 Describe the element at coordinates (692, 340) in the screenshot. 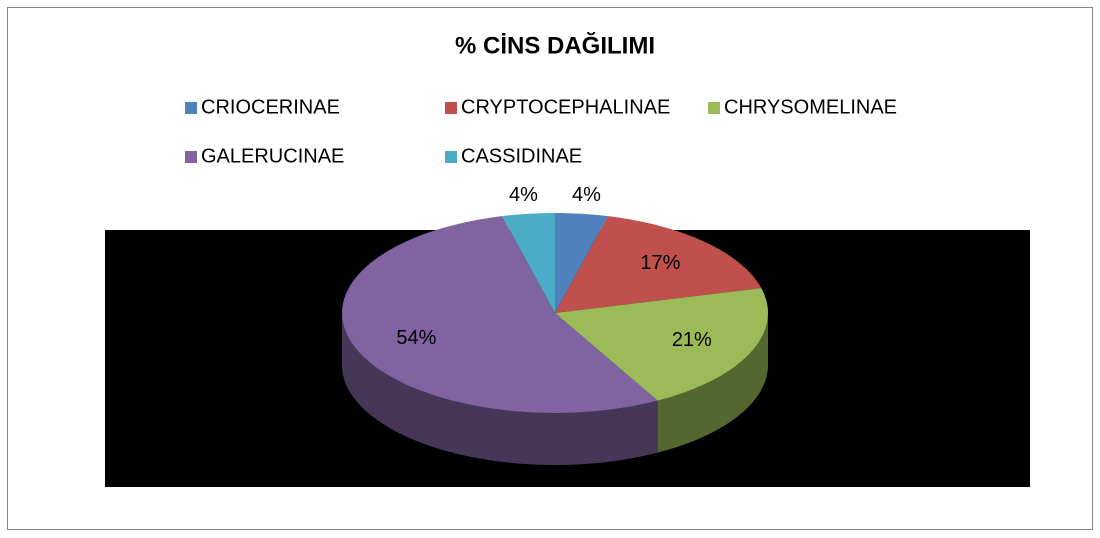

I see `data-label: 21%` at that location.